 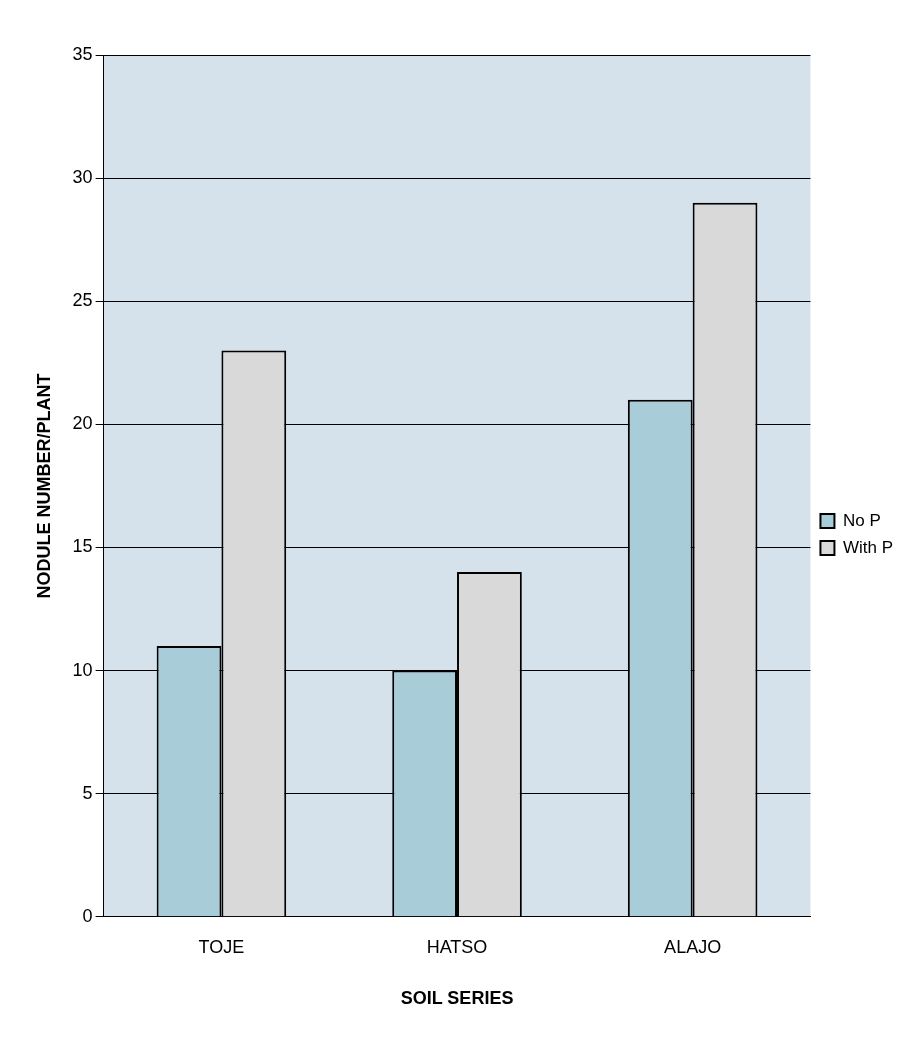 I want to click on x-tick-label: ALAJO, so click(x=693, y=946).